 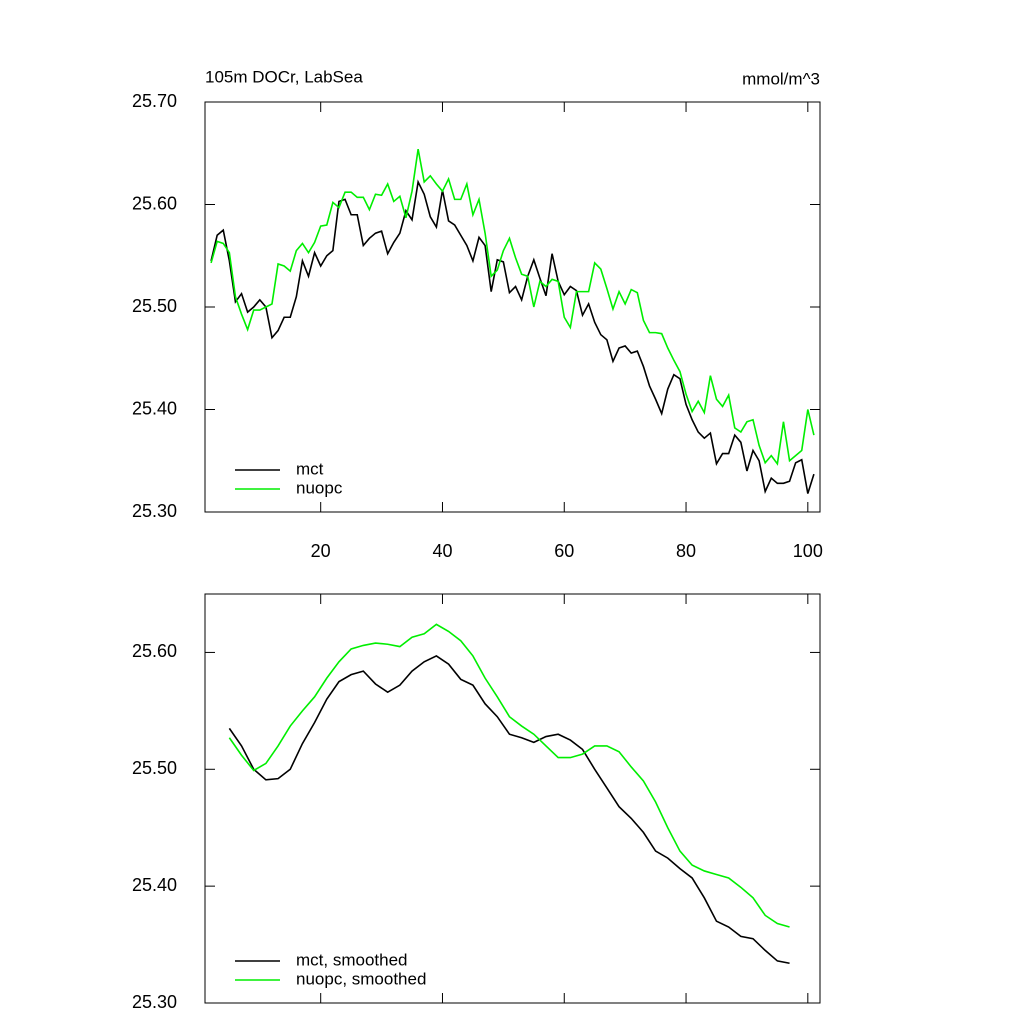 What do you see at coordinates (321, 551) in the screenshot?
I see `x-tick-label: 20` at bounding box center [321, 551].